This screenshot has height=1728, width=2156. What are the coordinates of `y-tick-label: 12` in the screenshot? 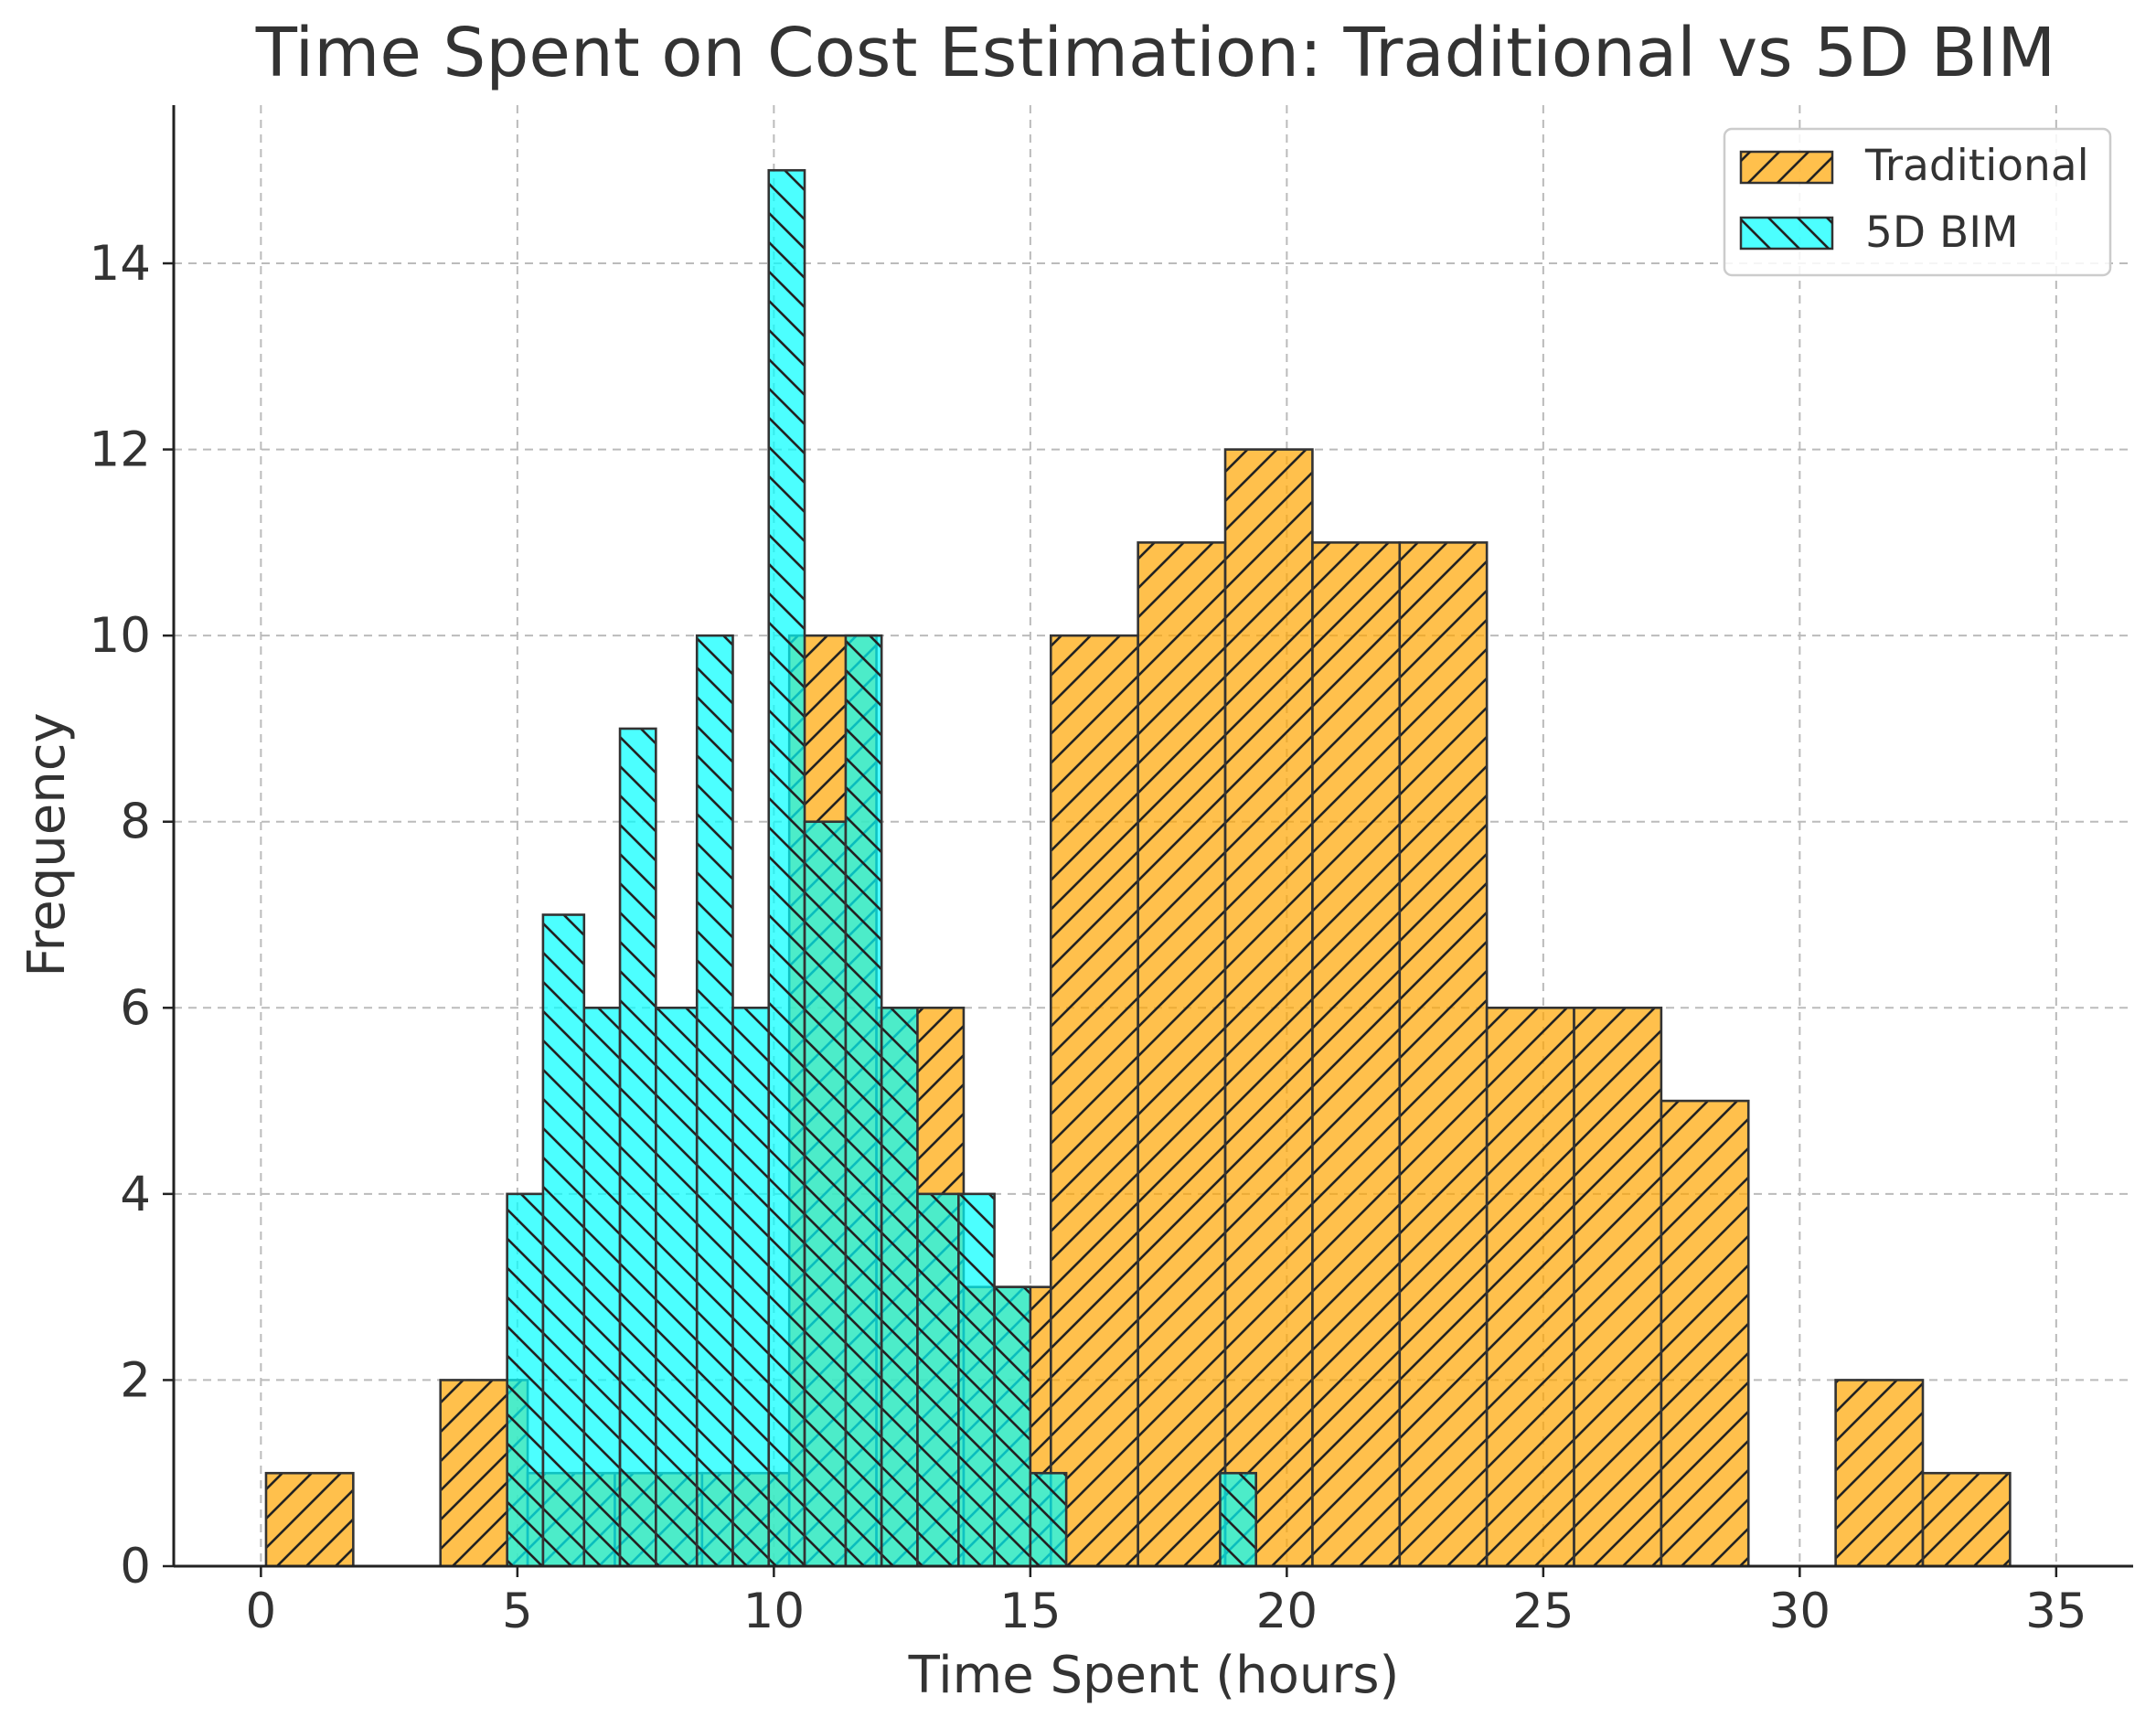 It's located at (120, 450).